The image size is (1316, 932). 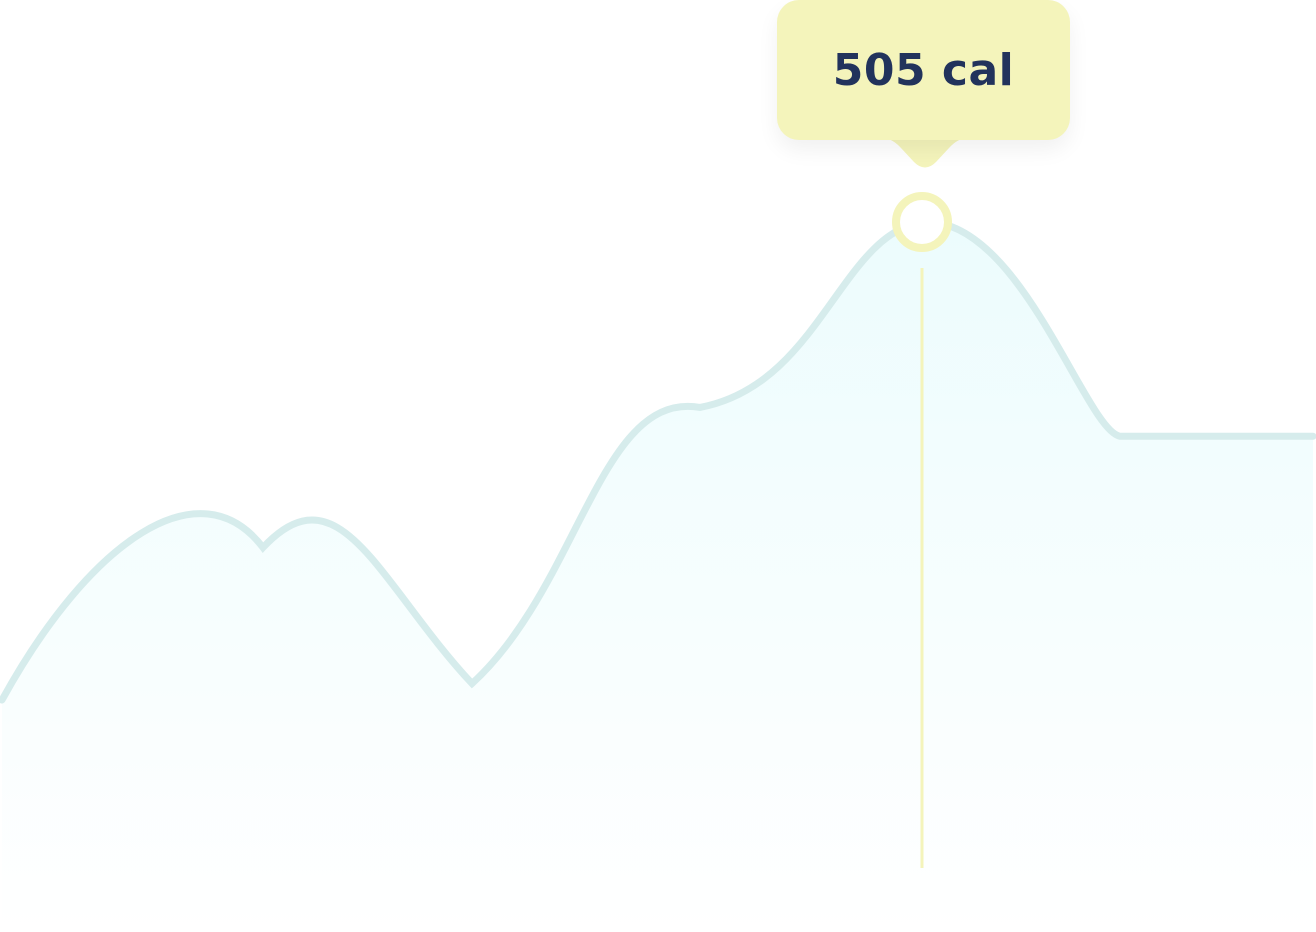 I want to click on tooltip-value-label: 505 cal, so click(x=923, y=70).